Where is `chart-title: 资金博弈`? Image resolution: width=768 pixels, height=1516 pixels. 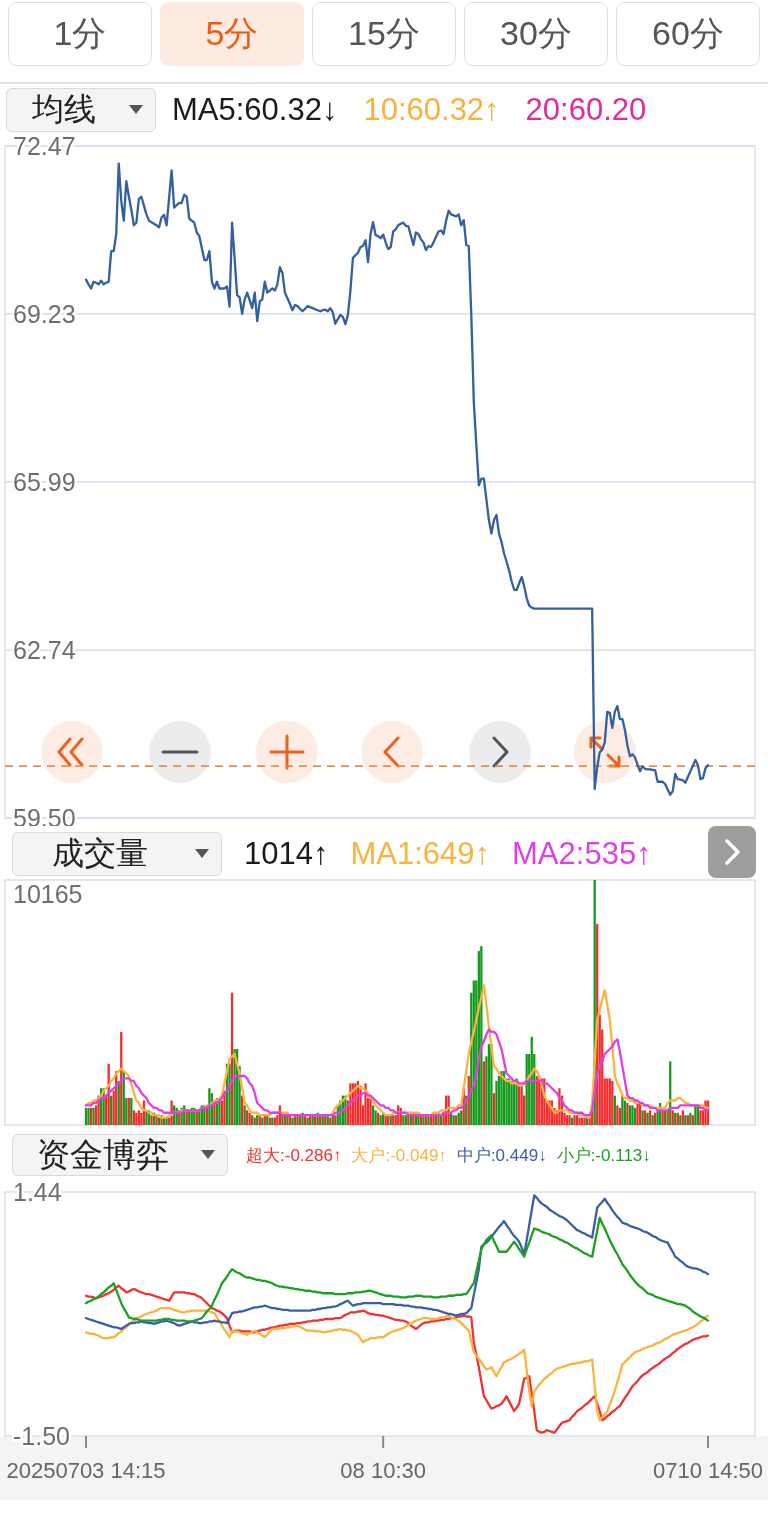 chart-title: 资金博弈 is located at coordinates (103, 1154).